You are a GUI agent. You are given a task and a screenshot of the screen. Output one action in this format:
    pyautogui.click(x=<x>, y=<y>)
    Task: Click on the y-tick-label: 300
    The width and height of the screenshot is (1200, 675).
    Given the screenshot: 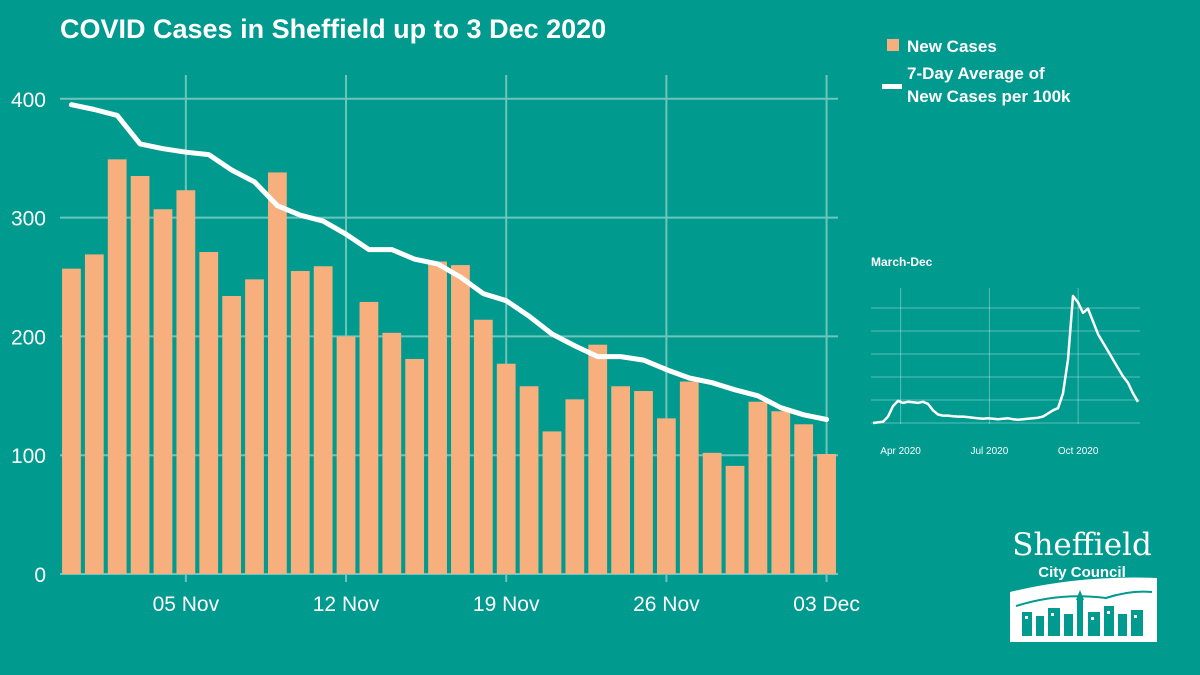 What is the action you would take?
    pyautogui.click(x=28, y=219)
    